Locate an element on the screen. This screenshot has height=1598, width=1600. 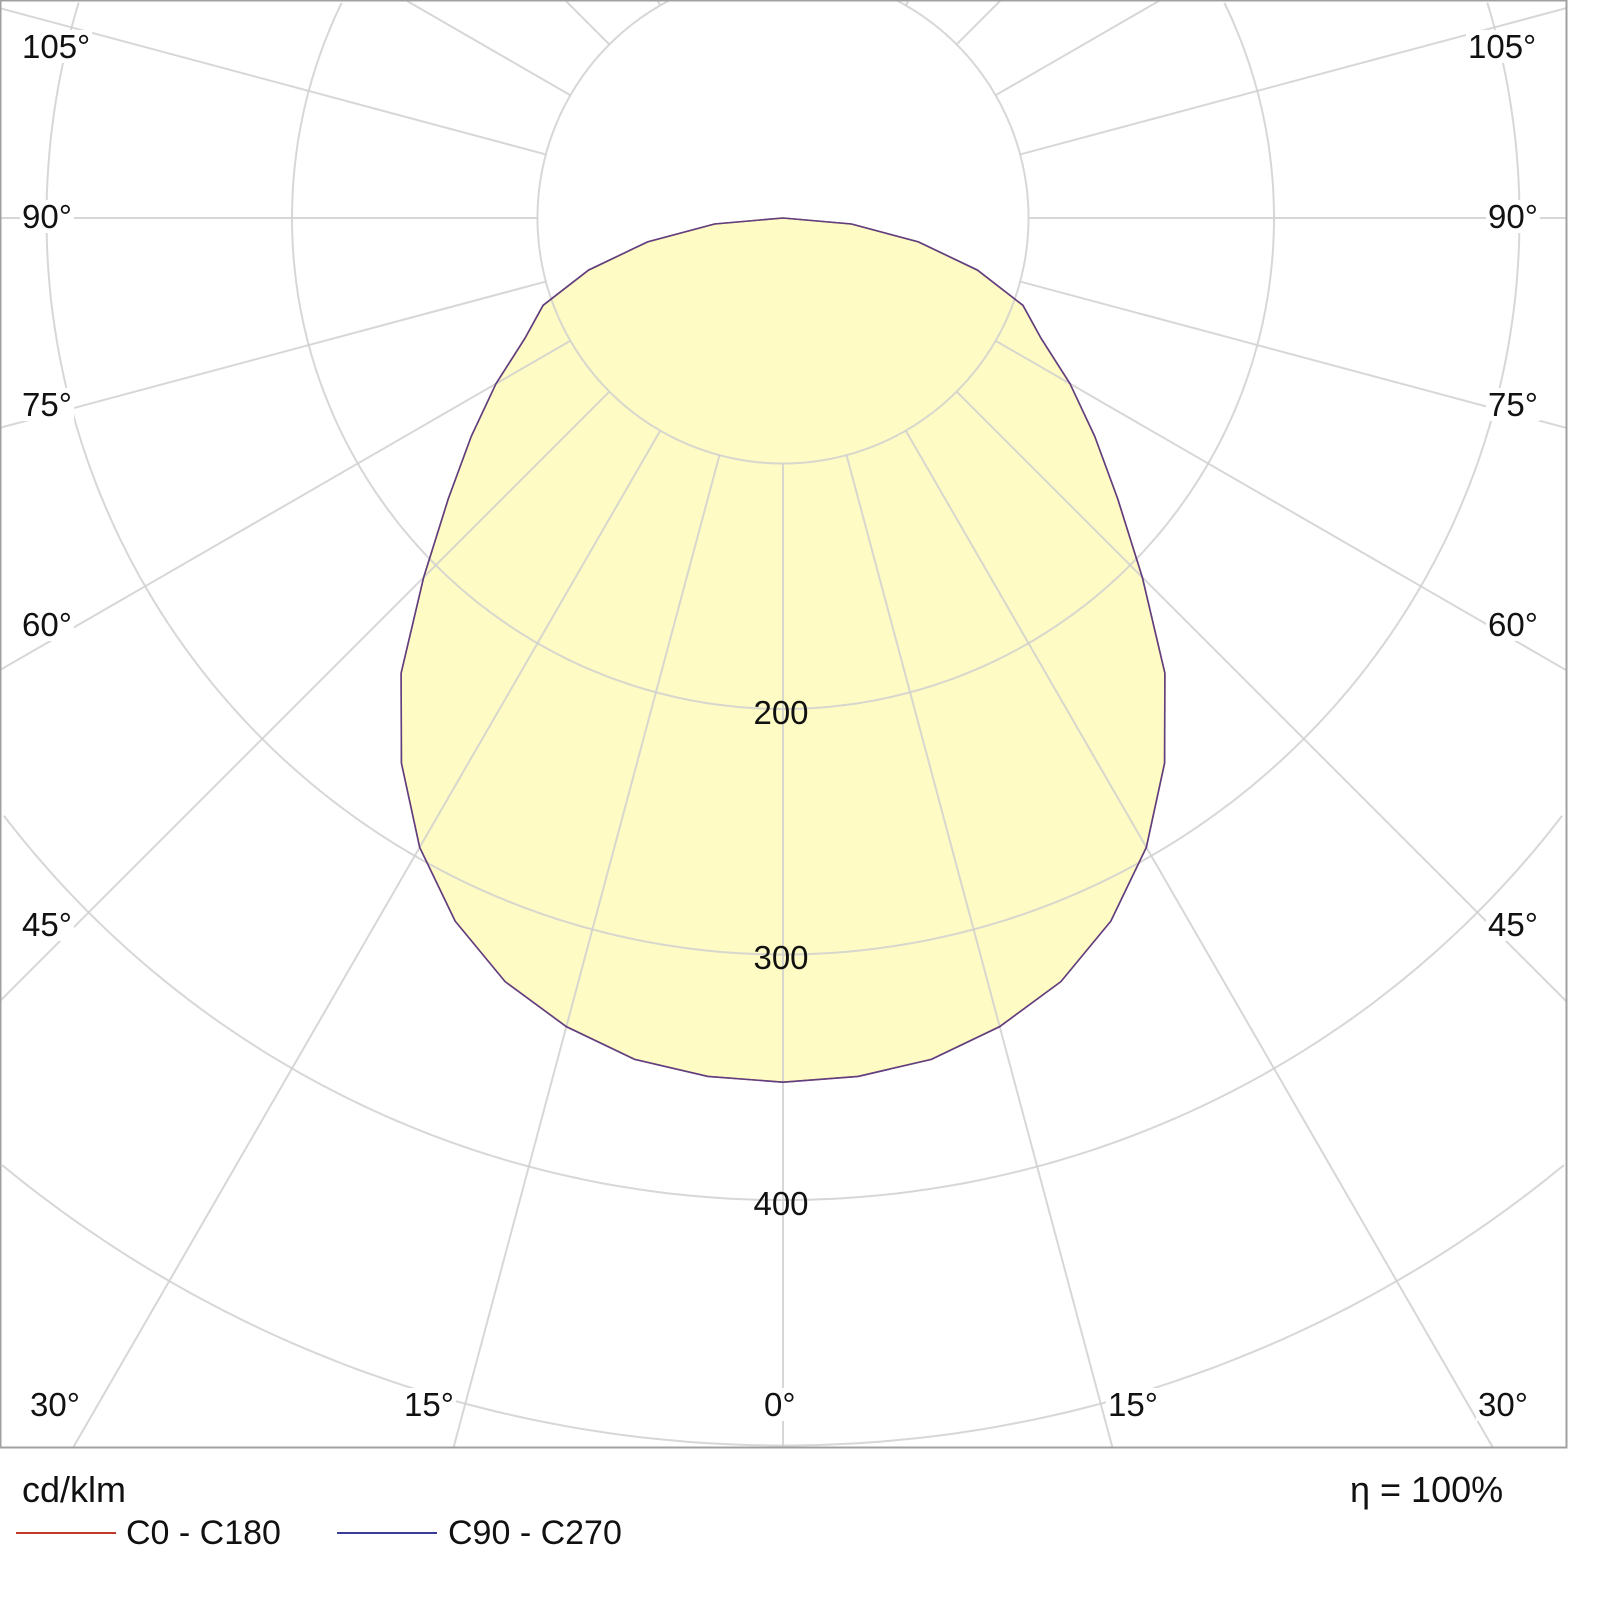
angle-label-left-75: 75° is located at coordinates (47, 404).